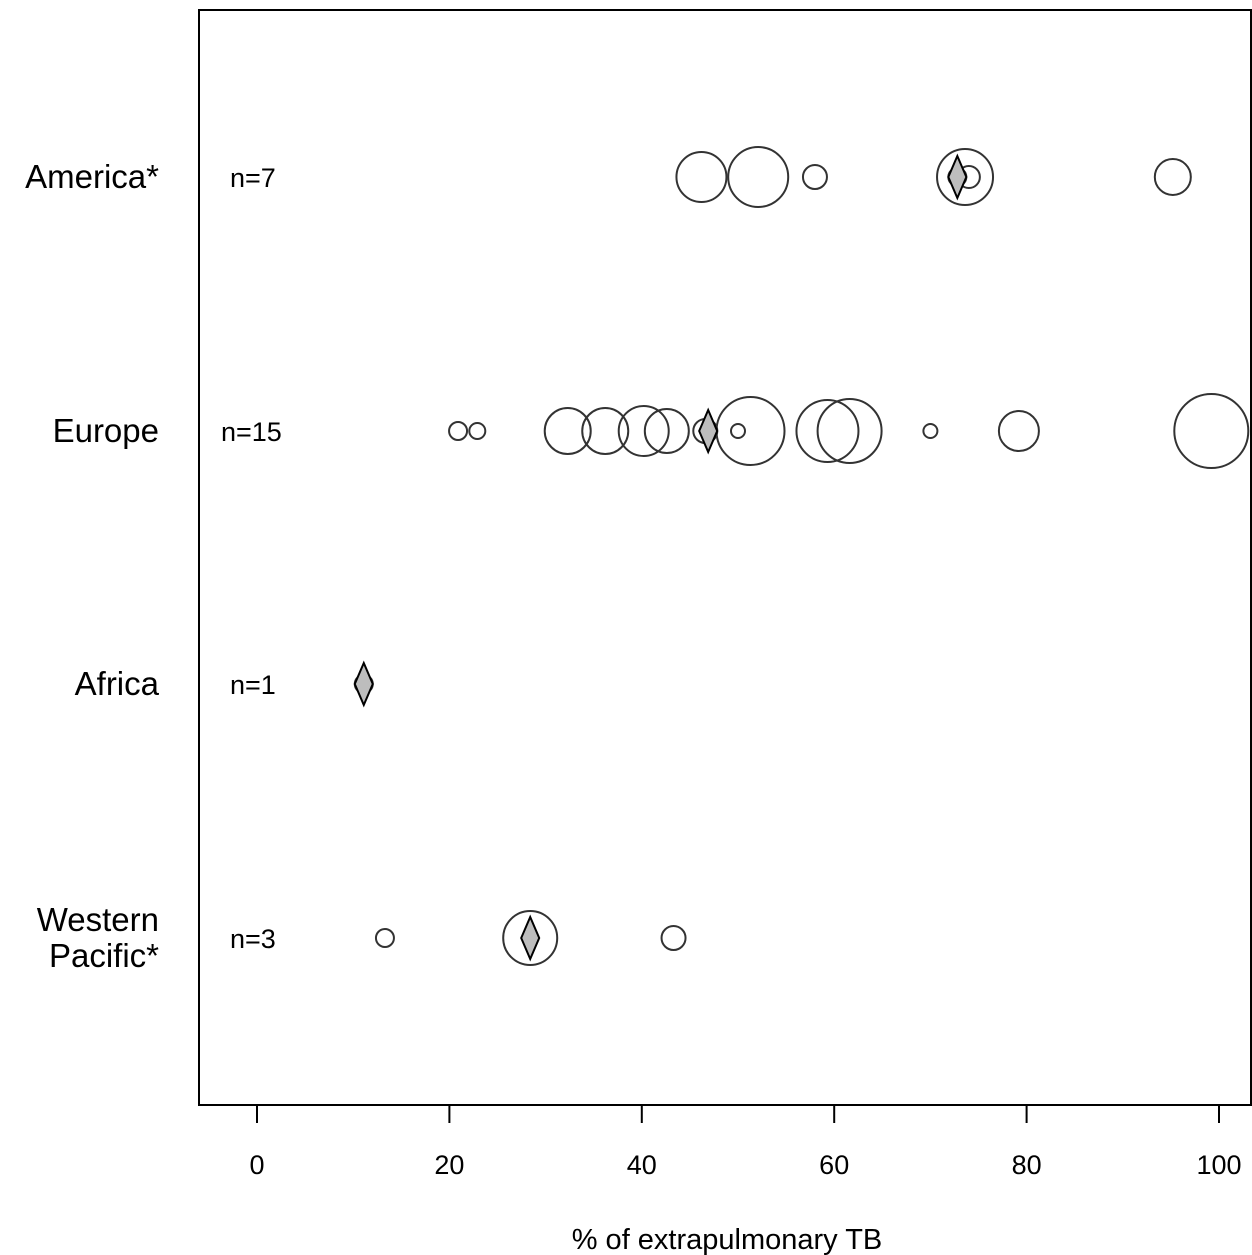 The width and height of the screenshot is (1252, 1255). What do you see at coordinates (449, 1165) in the screenshot?
I see `x-tick-label: 20` at bounding box center [449, 1165].